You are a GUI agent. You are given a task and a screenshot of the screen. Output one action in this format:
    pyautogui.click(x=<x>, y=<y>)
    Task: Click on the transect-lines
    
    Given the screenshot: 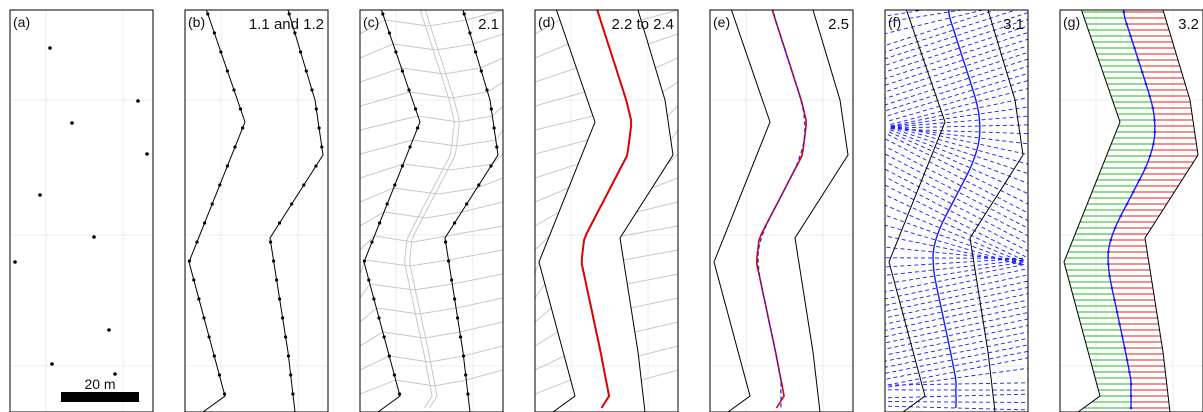 What is the action you would take?
    pyautogui.click(x=956, y=211)
    